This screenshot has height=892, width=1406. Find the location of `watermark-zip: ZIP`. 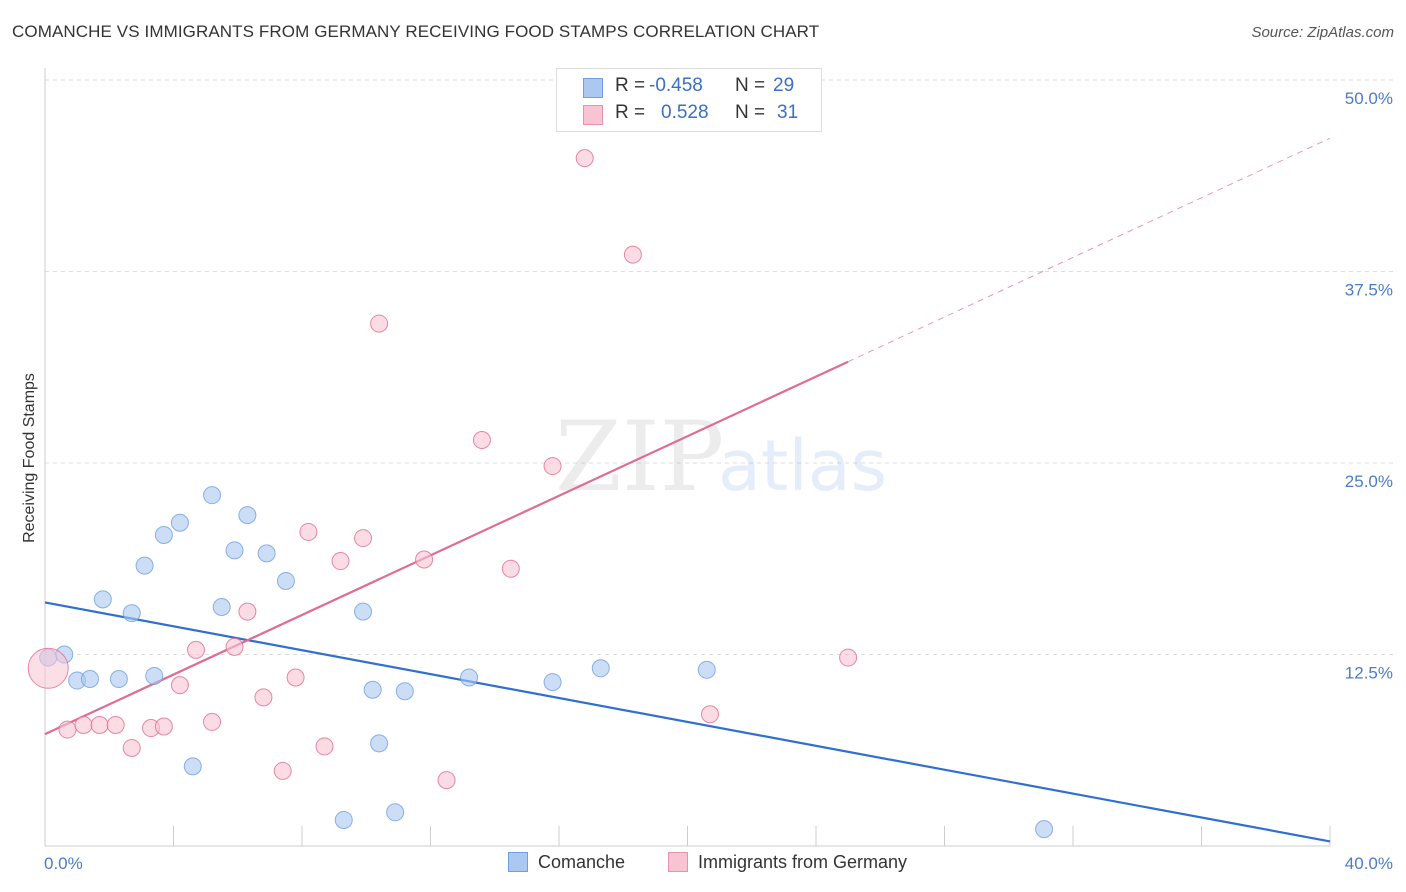

watermark-zip: ZIP is located at coordinates (639, 457).